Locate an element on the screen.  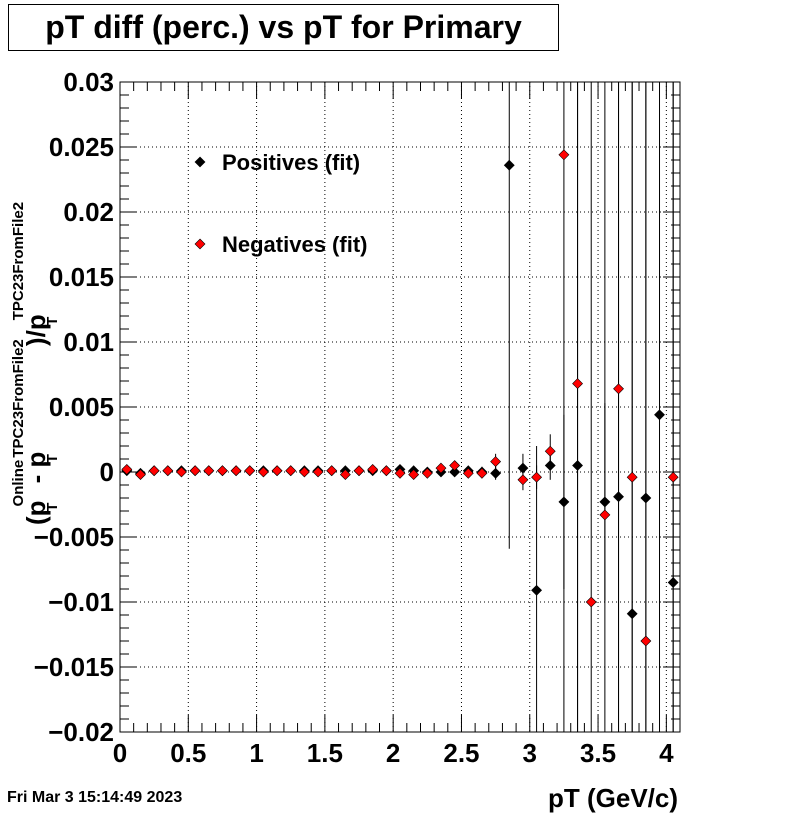
chart-title: pT diff (perc.) vs pT for Primary is located at coordinates (283, 27).